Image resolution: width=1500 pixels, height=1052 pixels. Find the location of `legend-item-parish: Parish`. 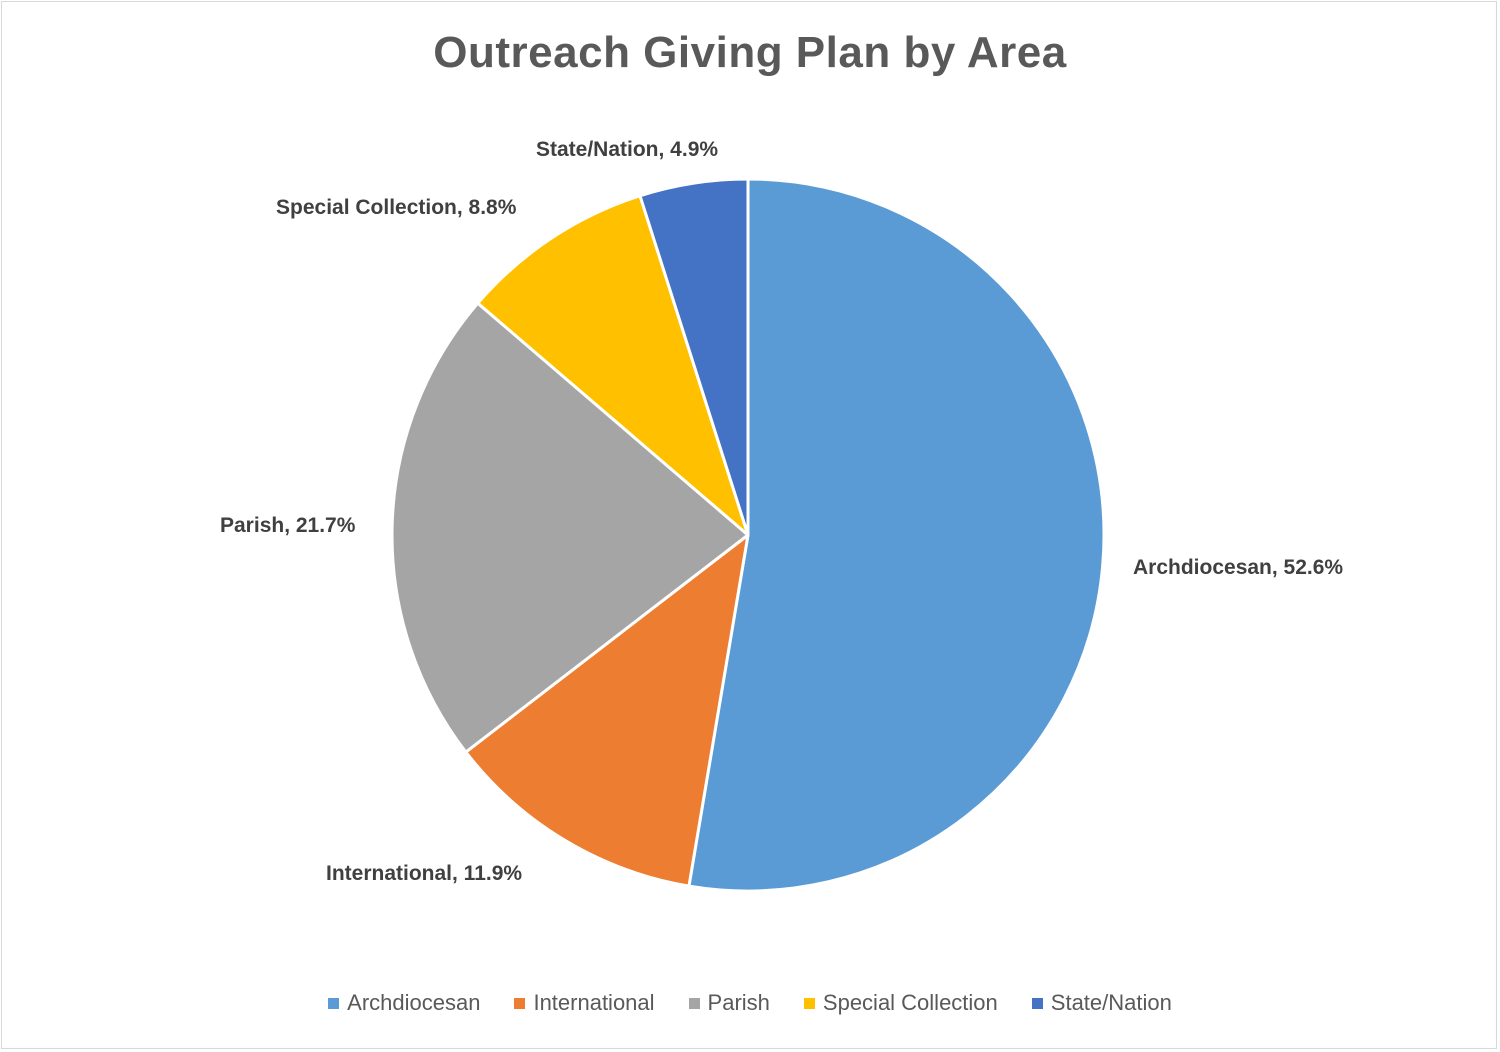

legend-item-parish: Parish is located at coordinates (729, 1003).